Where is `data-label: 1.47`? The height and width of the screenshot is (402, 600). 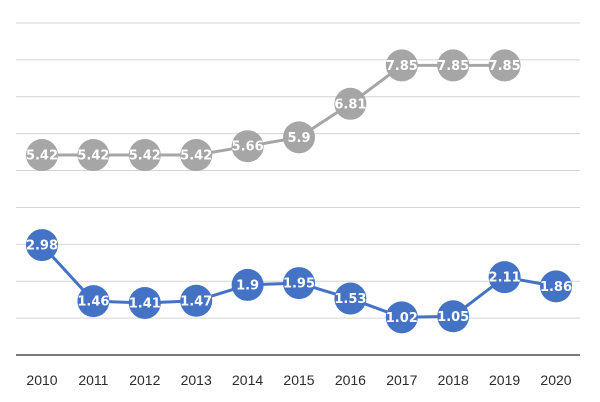
data-label: 1.47 is located at coordinates (196, 301).